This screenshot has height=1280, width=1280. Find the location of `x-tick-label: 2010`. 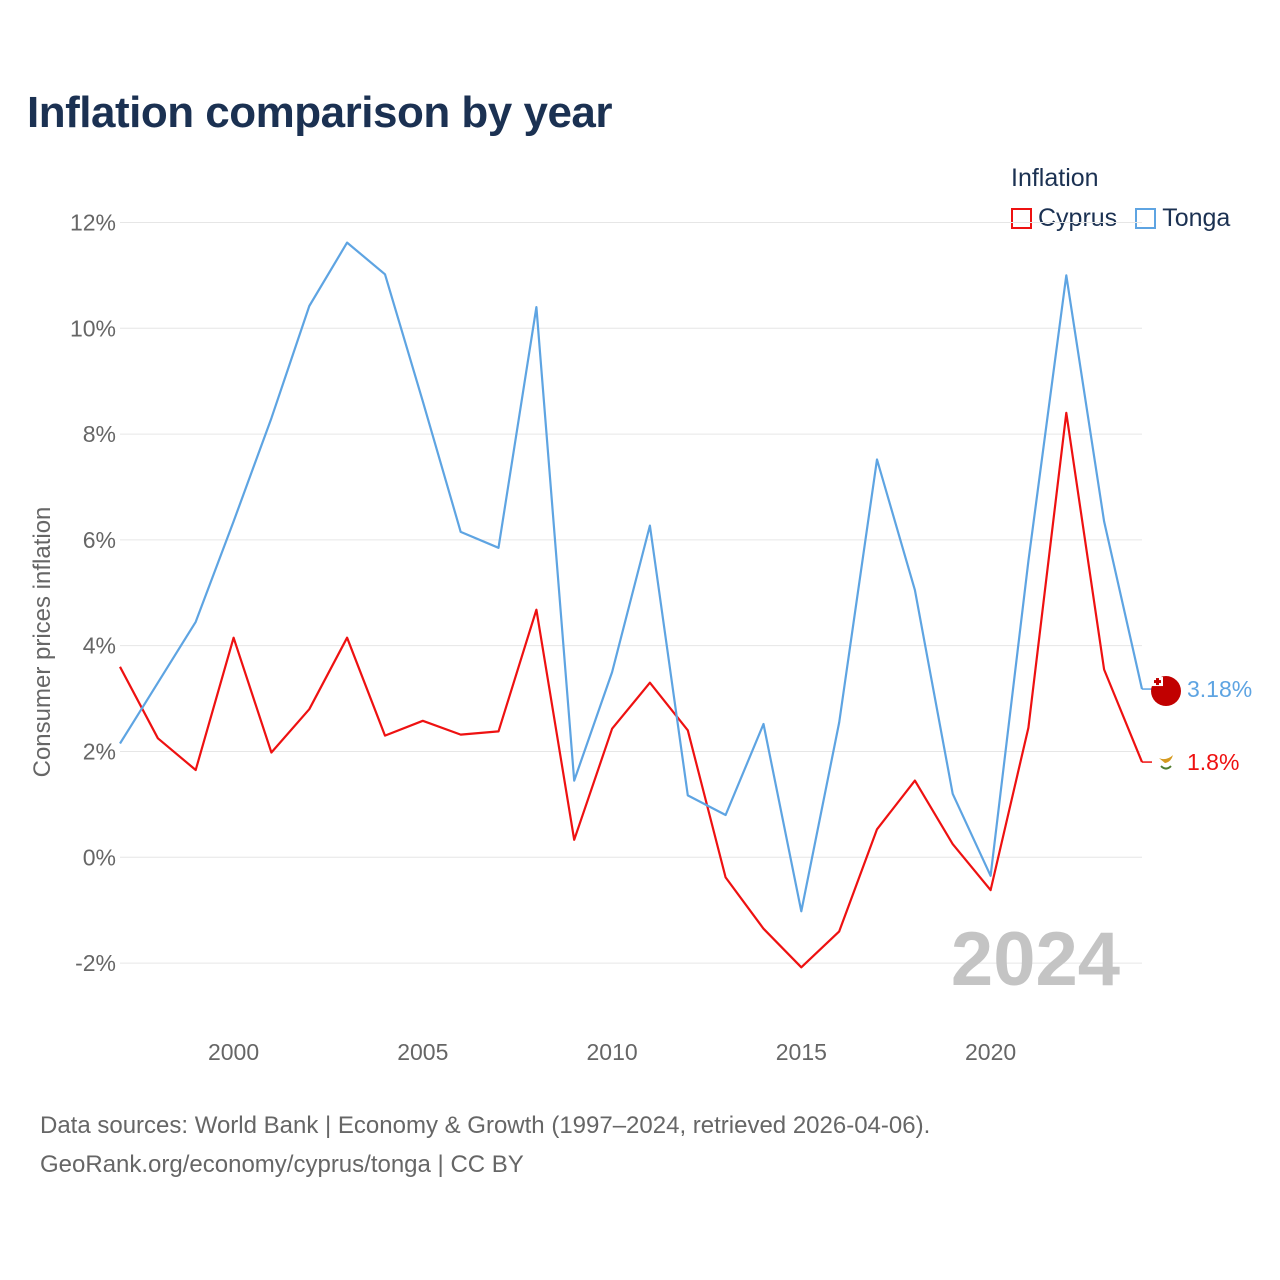

x-tick-label: 2010 is located at coordinates (611, 1052).